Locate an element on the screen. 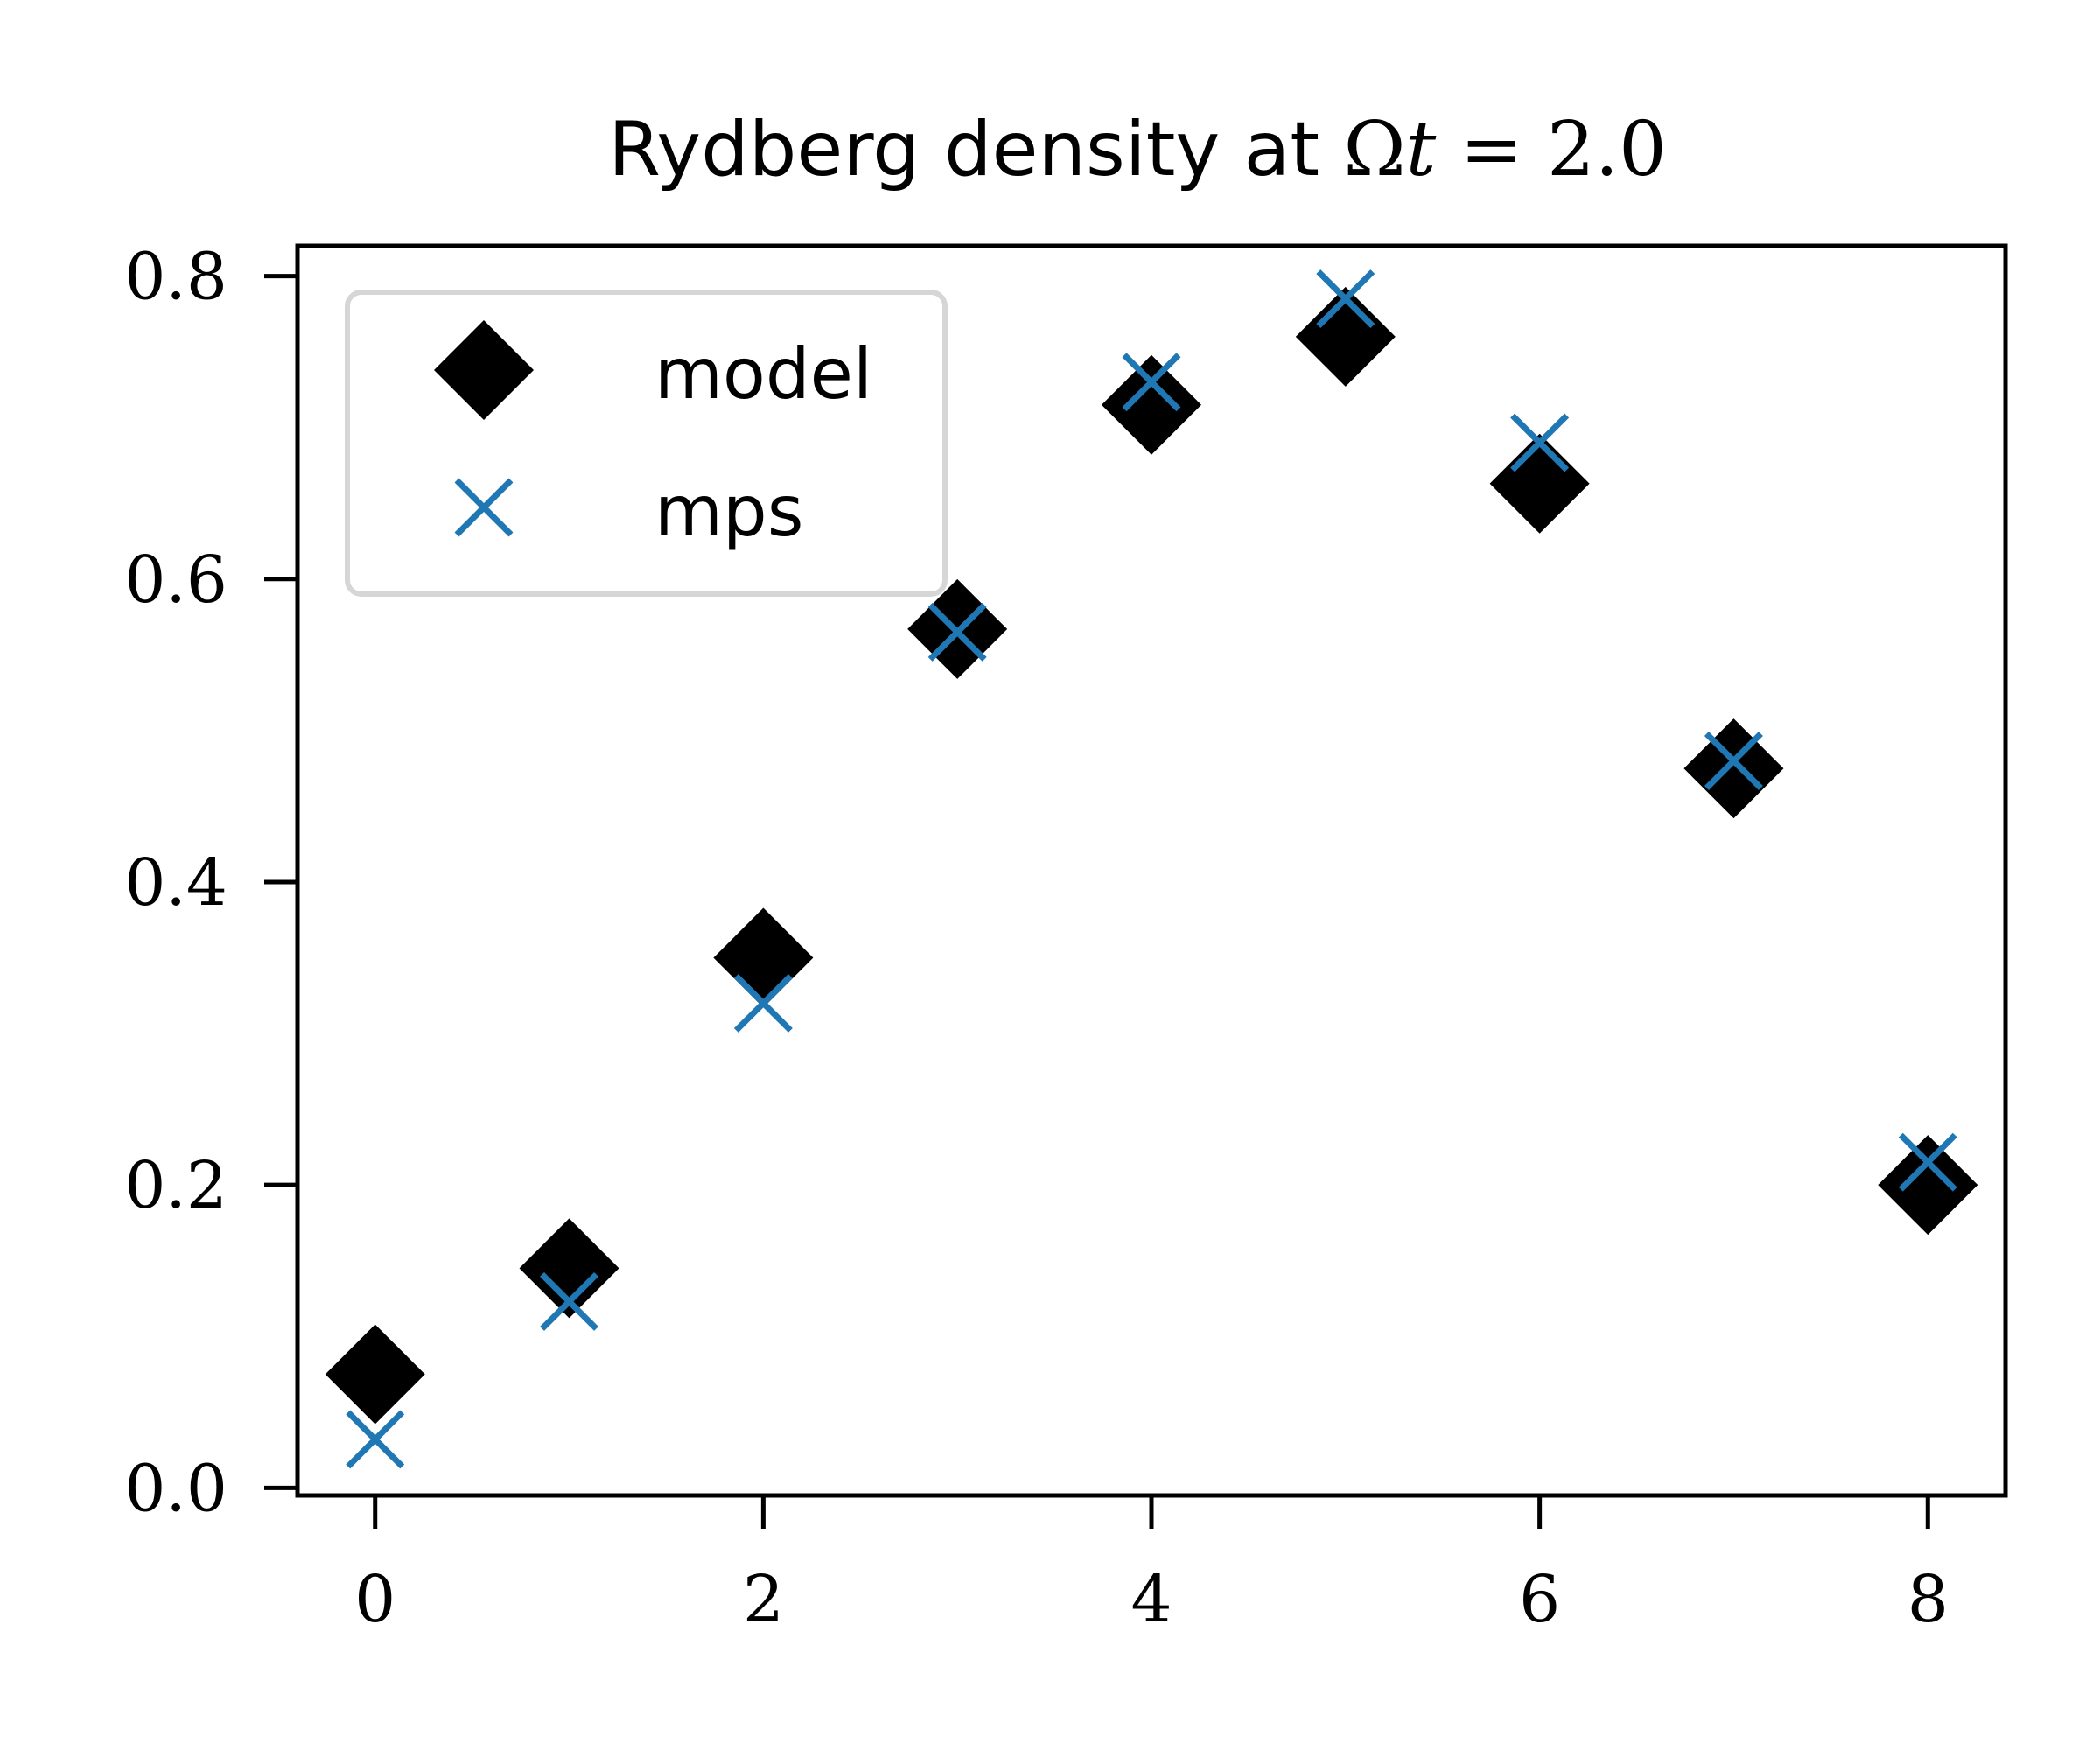 Image resolution: width=2100 pixels, height=1750 pixels. y-tick-label: 0.4 is located at coordinates (176, 882).